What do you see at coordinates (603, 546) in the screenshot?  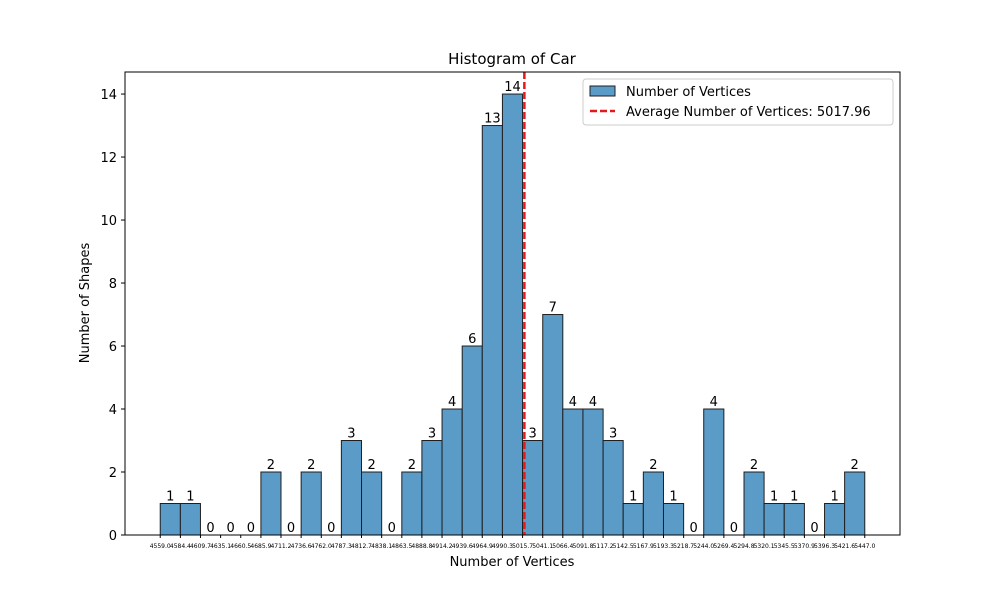 I see `x-tick-label: 5117.2` at bounding box center [603, 546].